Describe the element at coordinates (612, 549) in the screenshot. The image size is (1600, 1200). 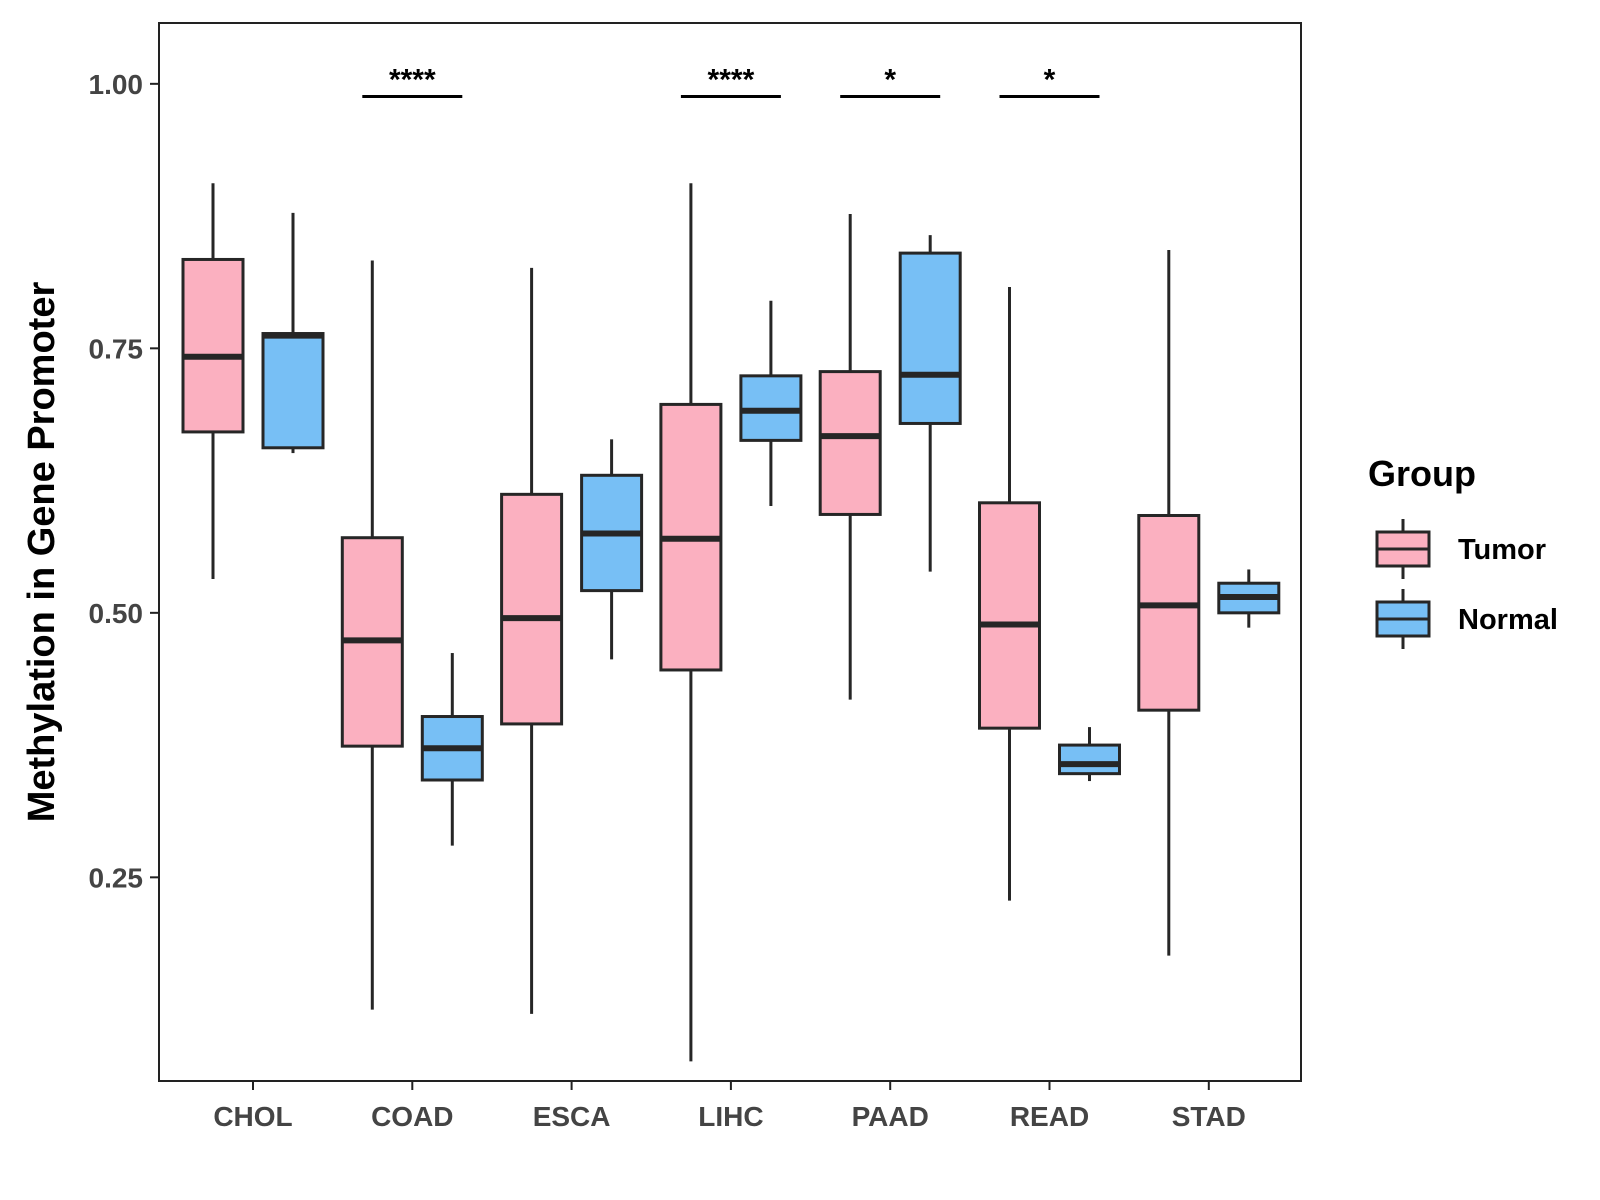
I see `box-normal-esca` at that location.